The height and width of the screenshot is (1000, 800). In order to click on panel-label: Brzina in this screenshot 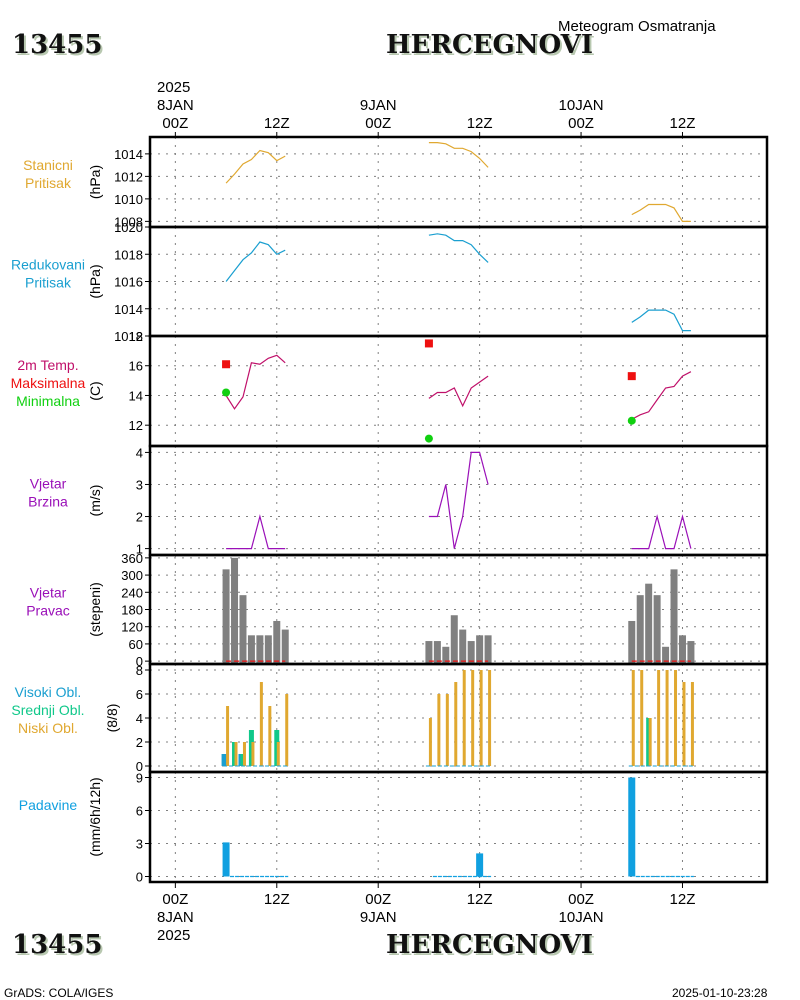, I will do `click(48, 502)`.